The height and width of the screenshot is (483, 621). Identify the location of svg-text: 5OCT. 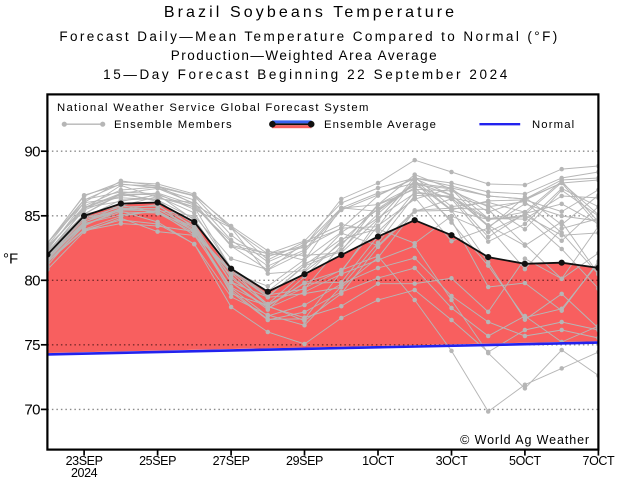
(525, 461).